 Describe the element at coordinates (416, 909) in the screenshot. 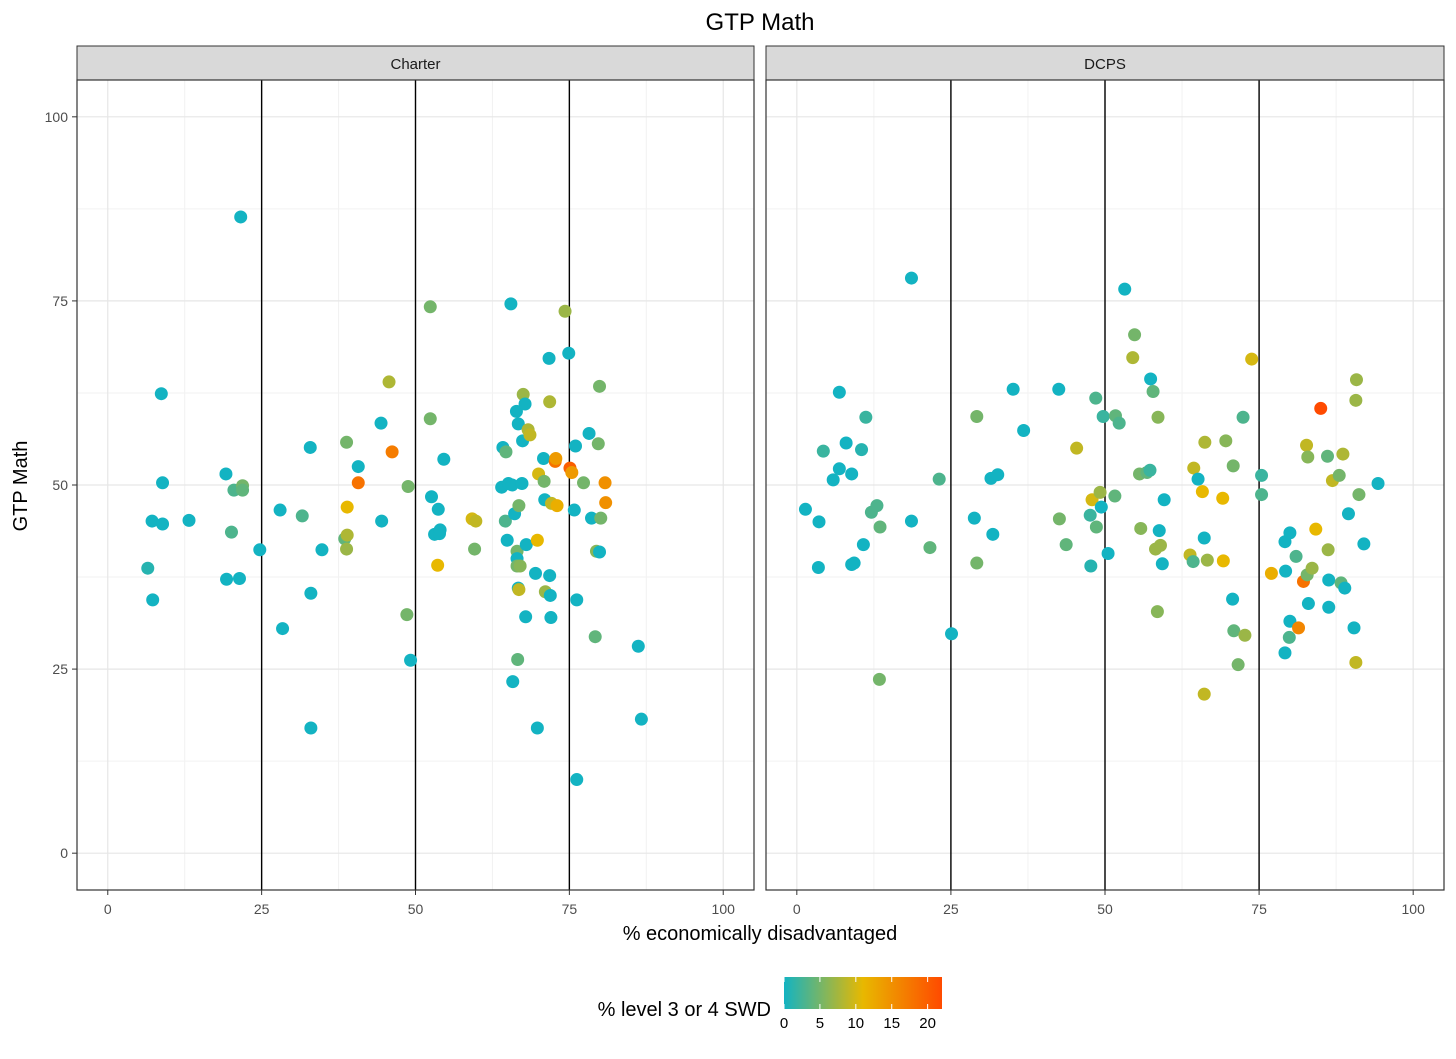

I see `x-tick-label: 50` at that location.